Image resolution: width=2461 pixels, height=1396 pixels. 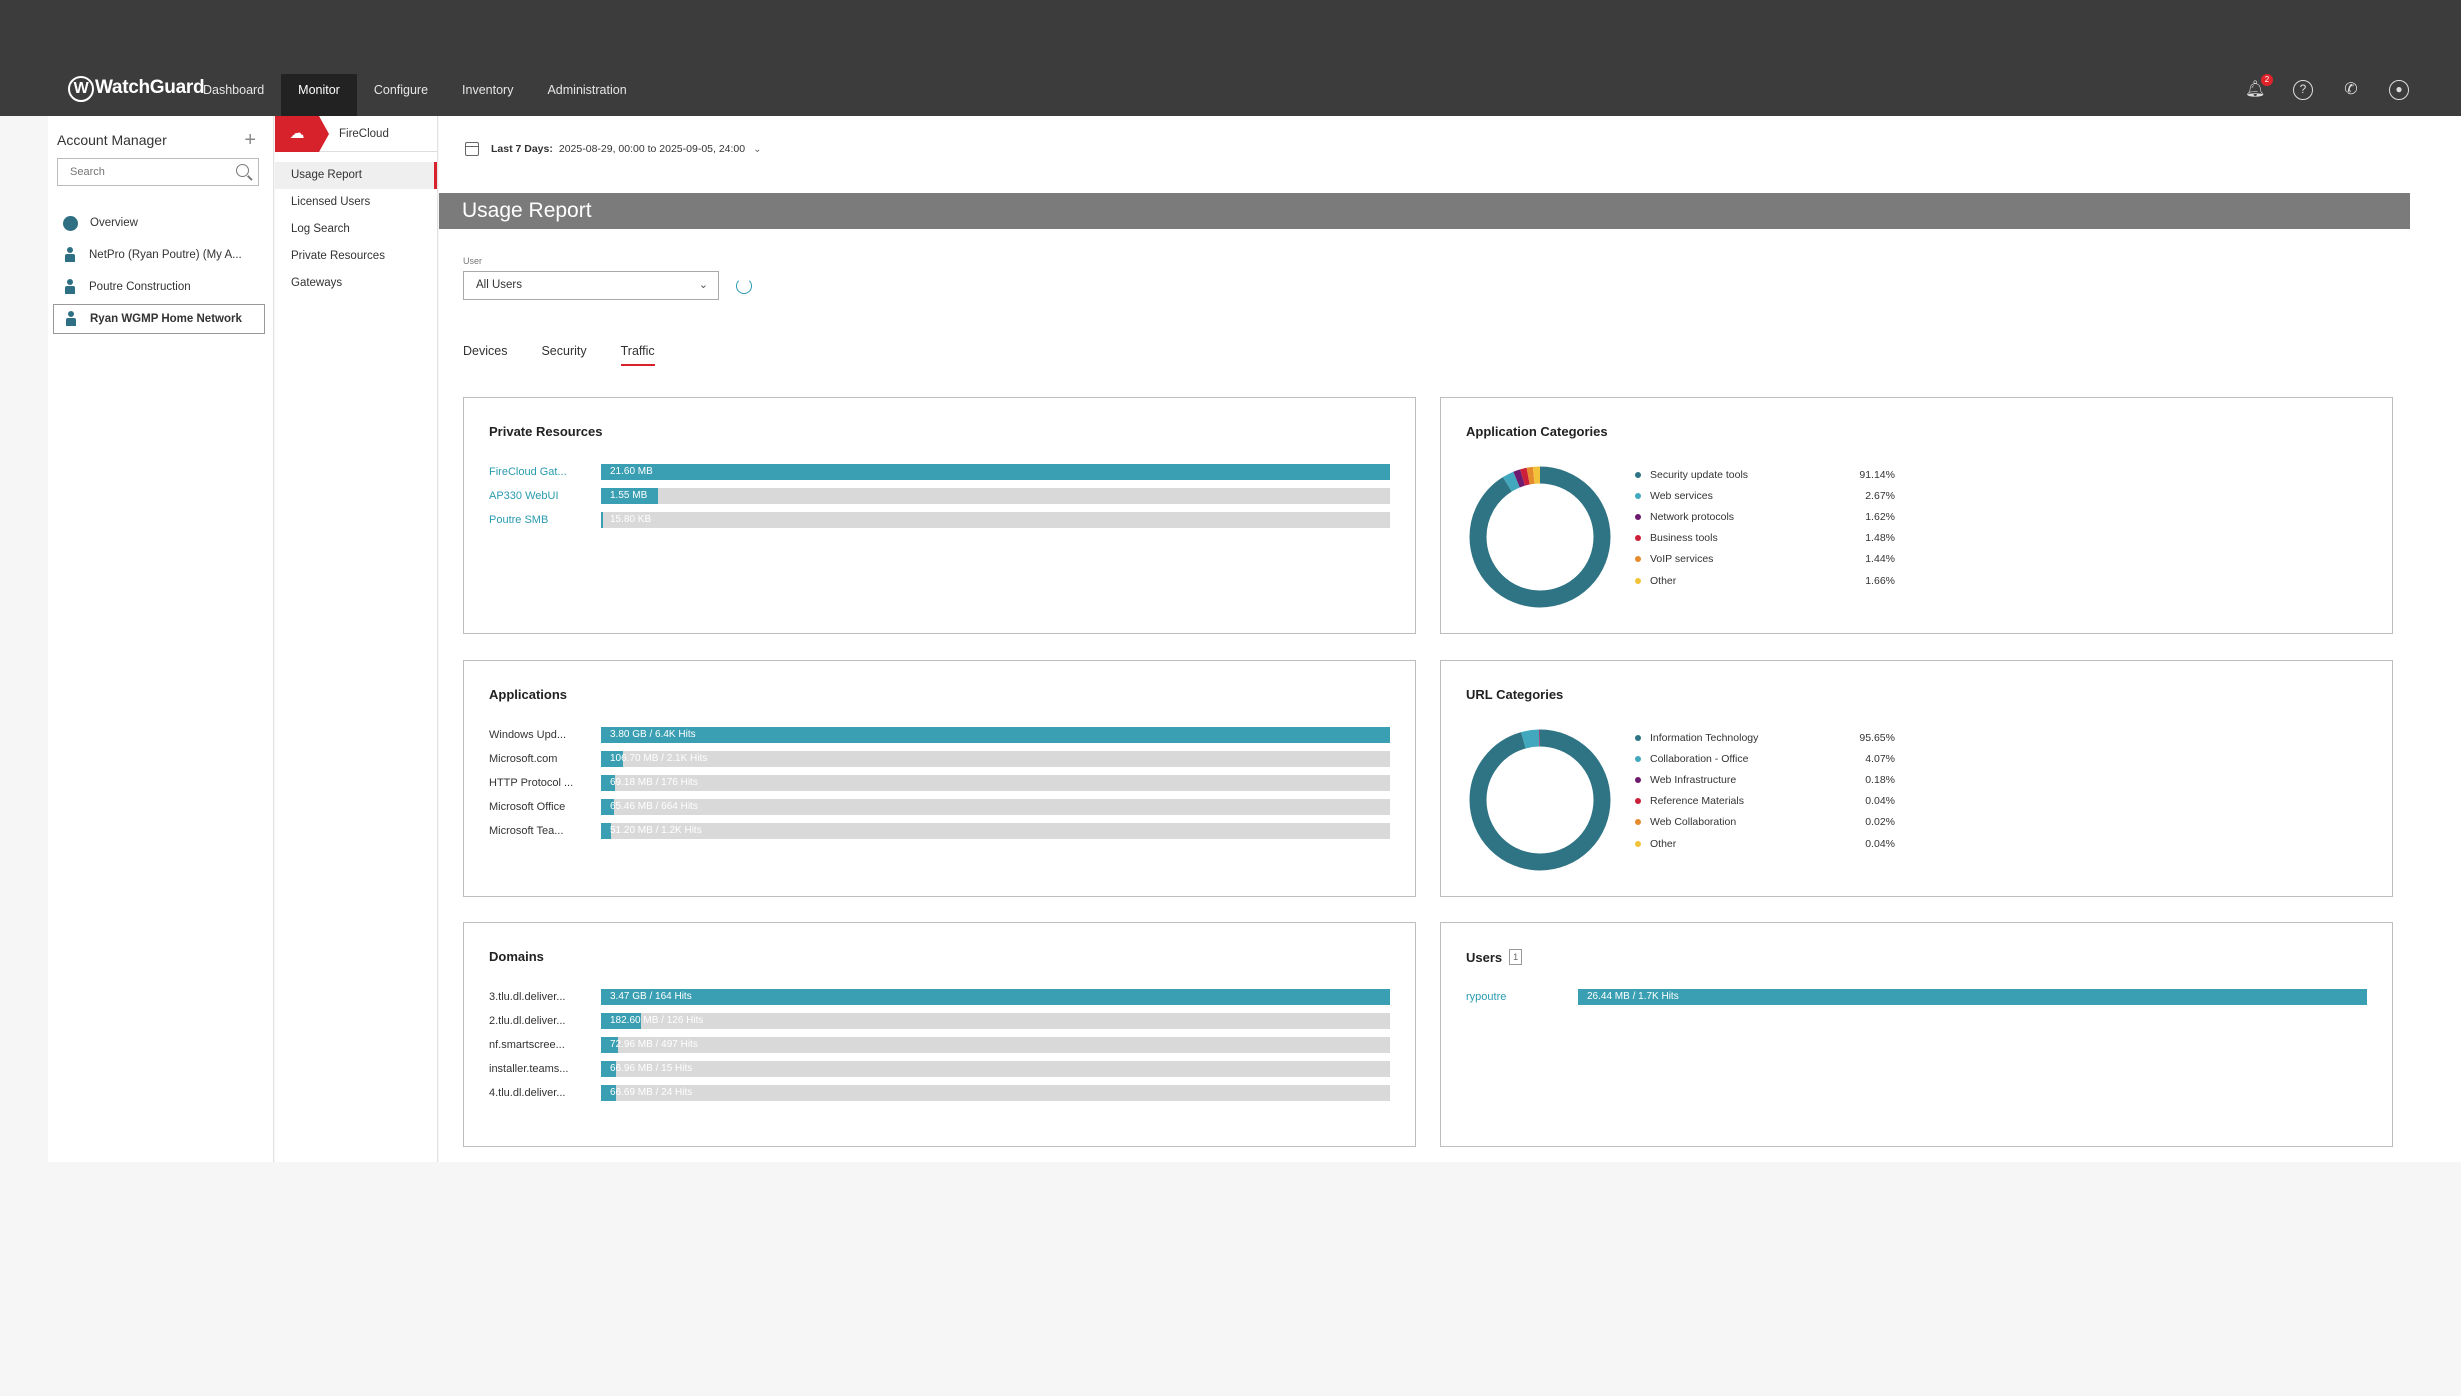 I want to click on legend-value: 0.18%, so click(x=1880, y=779).